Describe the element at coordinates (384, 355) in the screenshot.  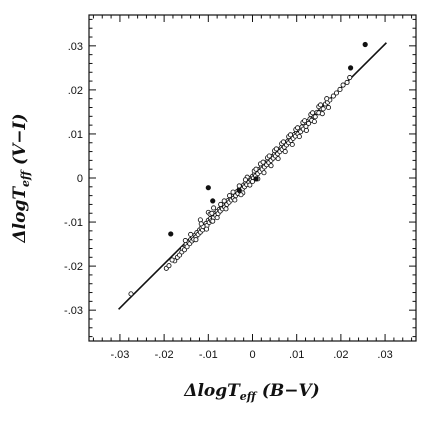
I see `x-tick-label: .03` at that location.